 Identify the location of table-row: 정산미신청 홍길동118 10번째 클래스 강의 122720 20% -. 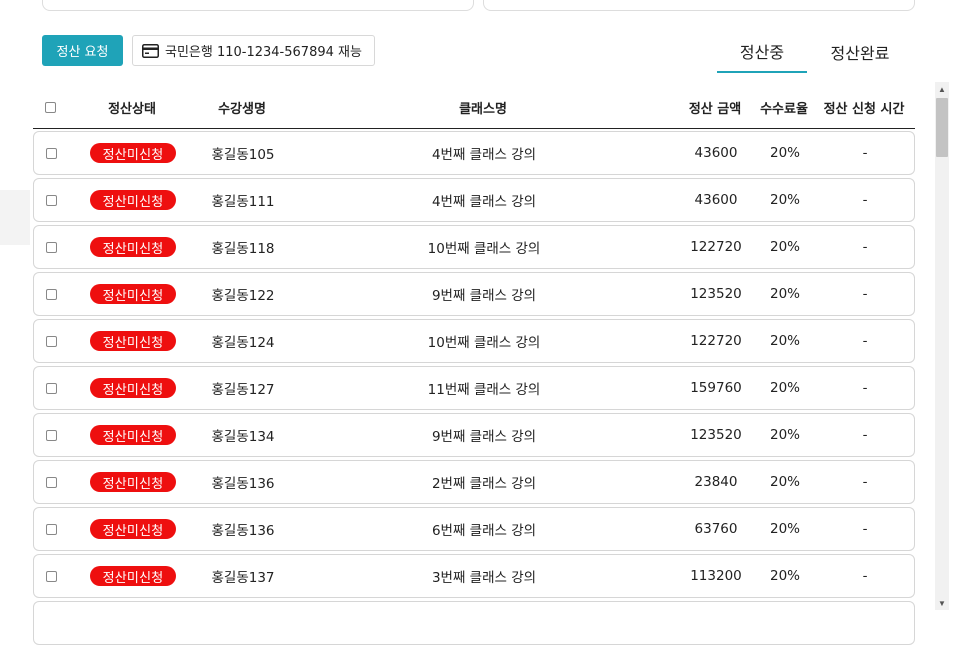
(474, 247).